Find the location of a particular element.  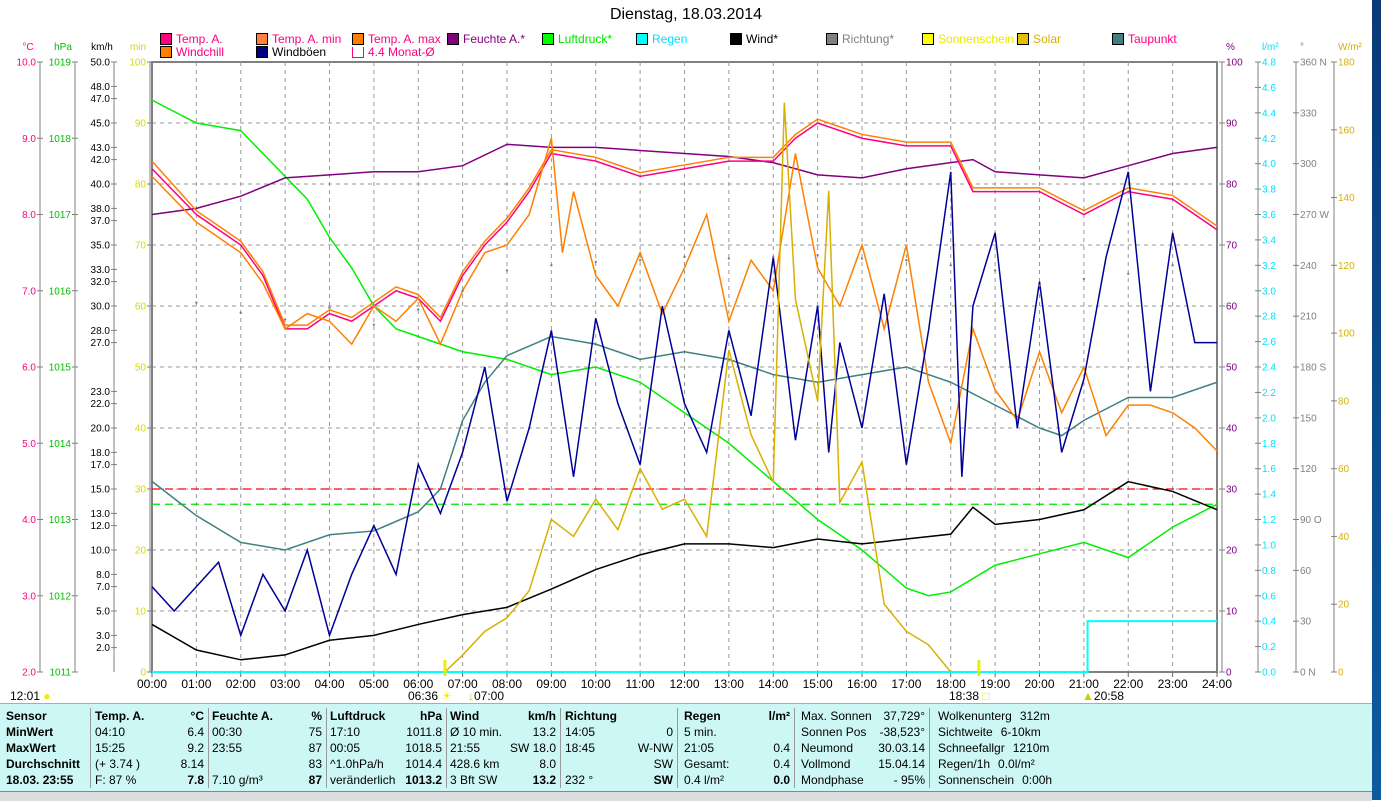

rain-tick-label: 1.2 is located at coordinates (1269, 520).